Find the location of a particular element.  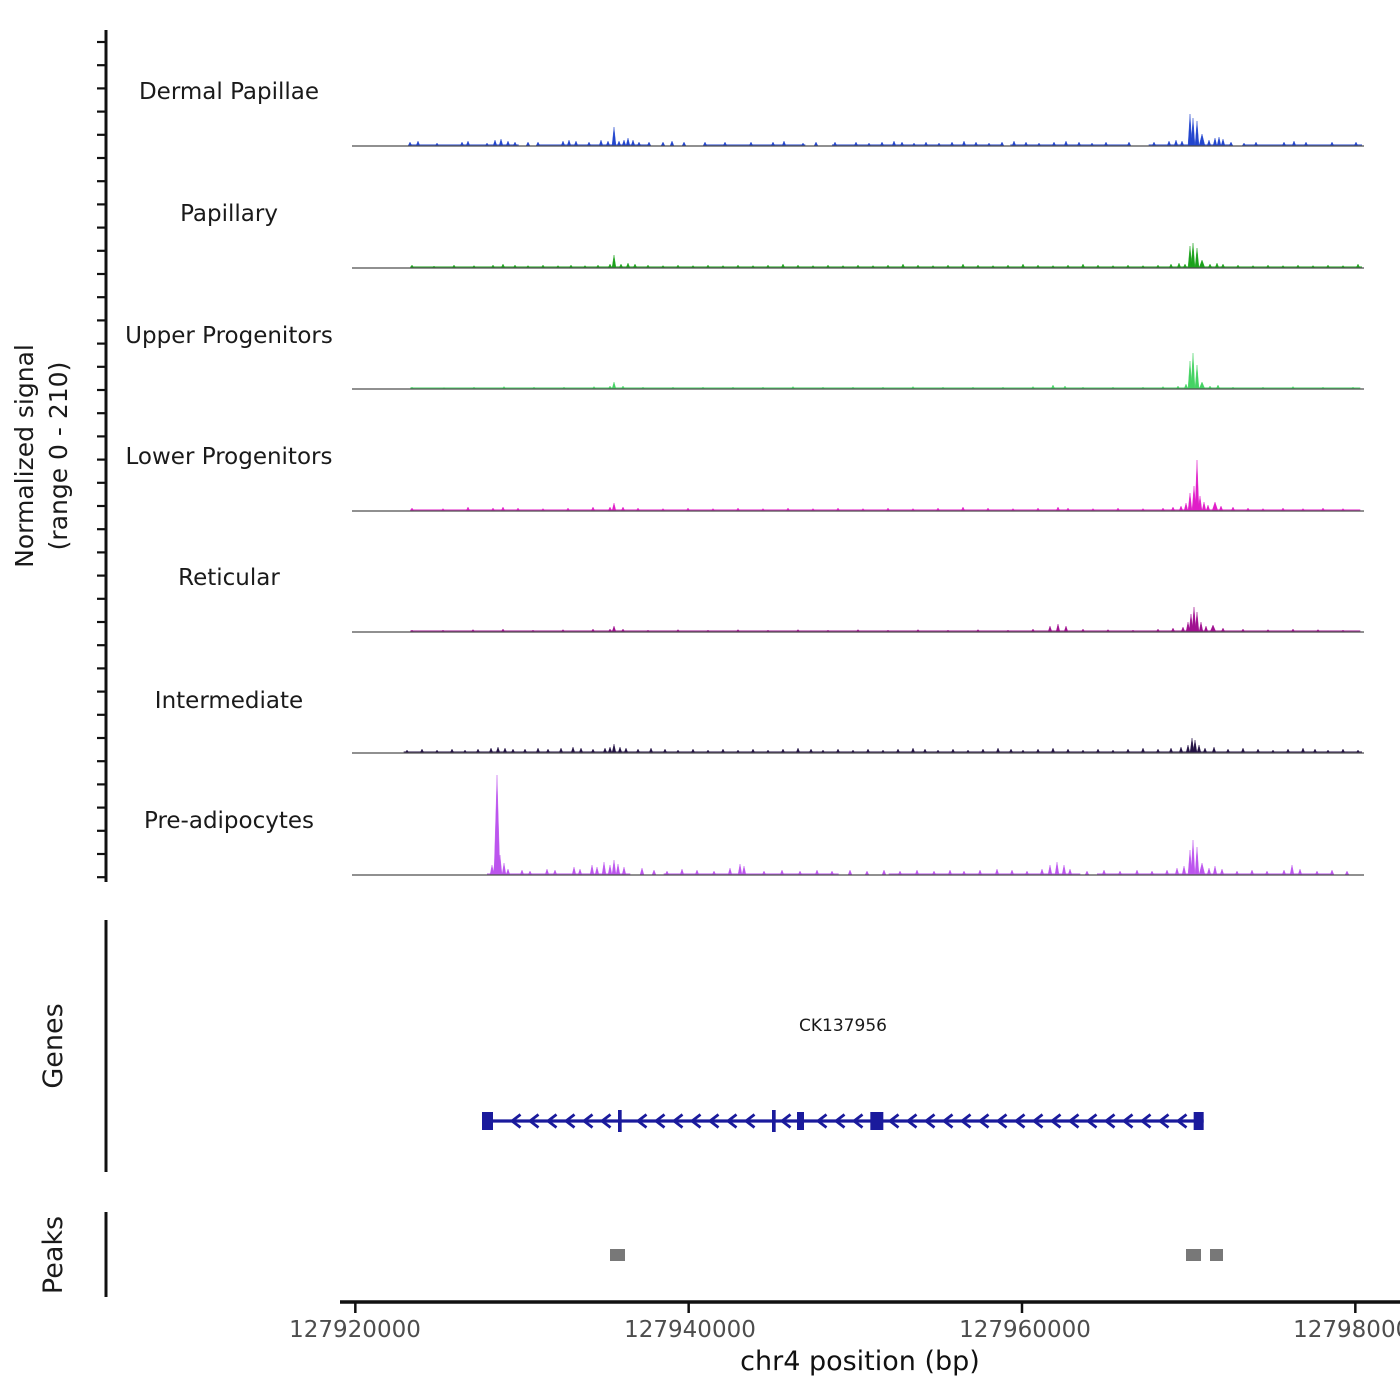

y-axis-label-line1: Normalized signal is located at coordinates (24, 456).